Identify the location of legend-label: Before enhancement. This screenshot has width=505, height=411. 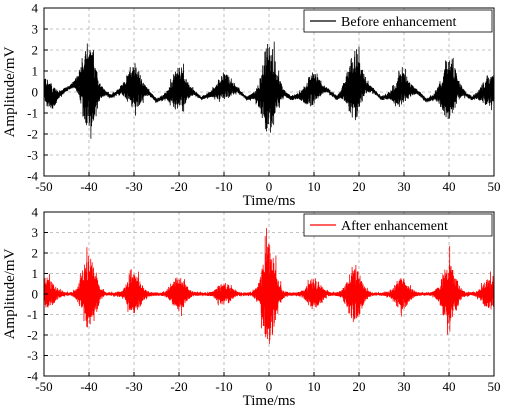
(399, 22).